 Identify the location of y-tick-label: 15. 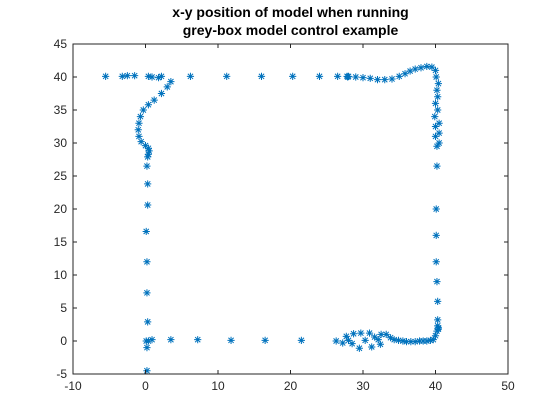
(61, 242).